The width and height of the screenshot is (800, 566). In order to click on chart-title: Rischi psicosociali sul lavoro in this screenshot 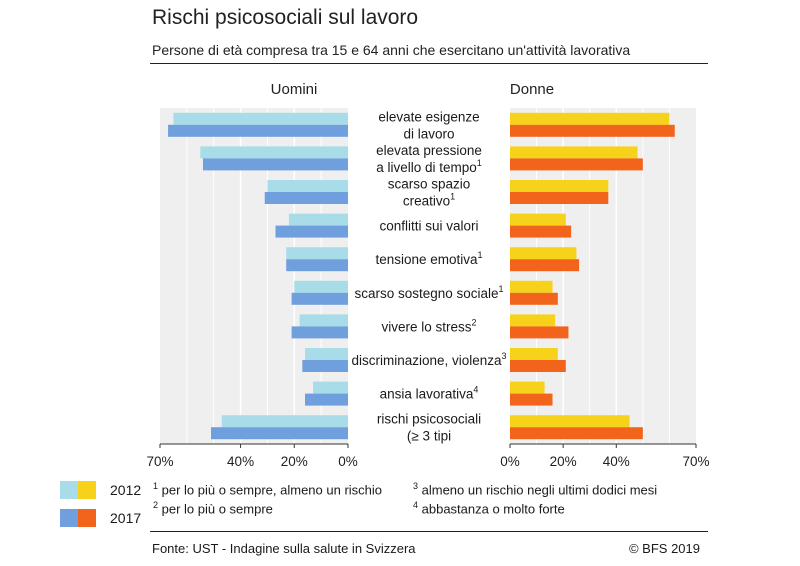, I will do `click(285, 17)`.